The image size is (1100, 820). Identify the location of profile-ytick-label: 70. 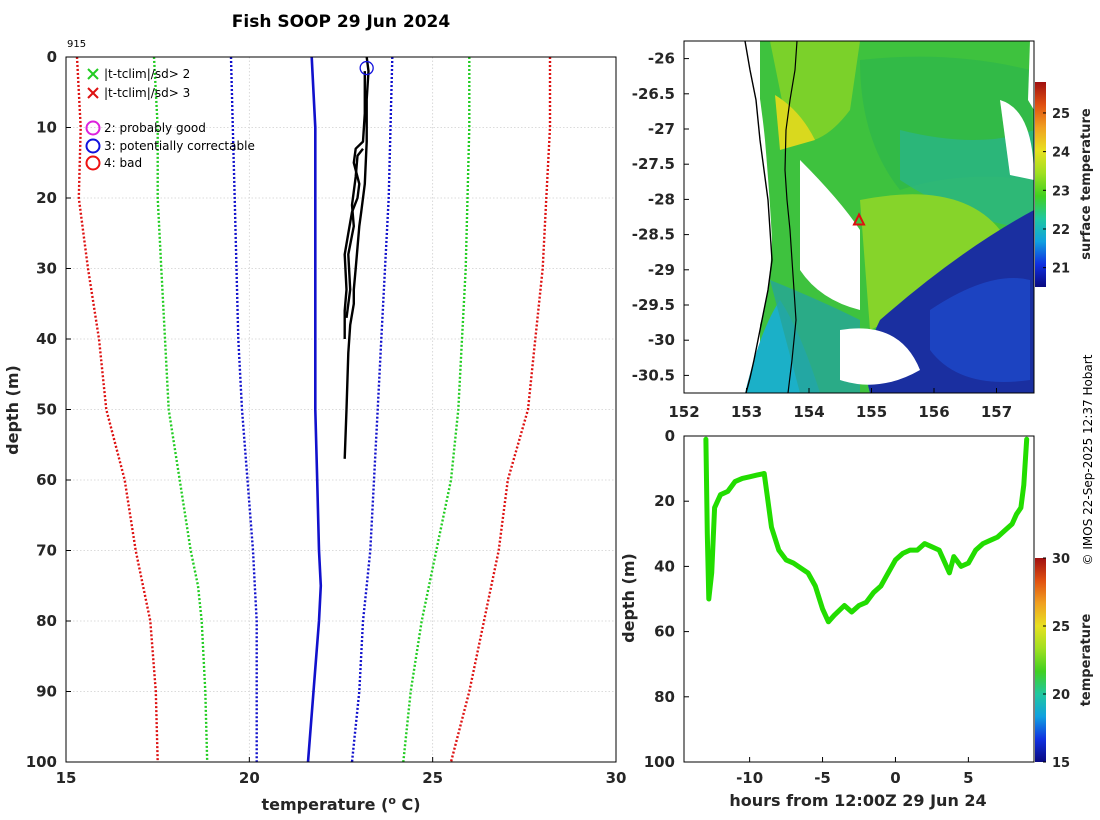
(46, 551).